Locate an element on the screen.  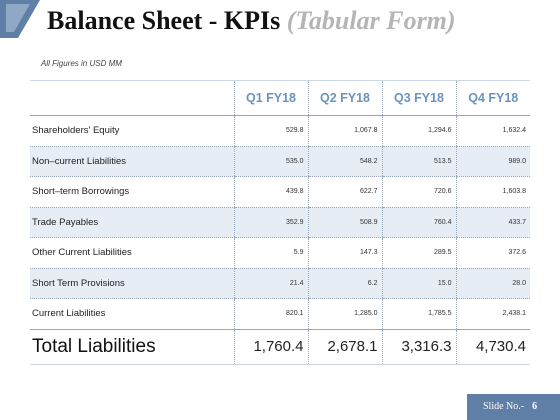
cell-value: 508.9 is located at coordinates (344, 222).